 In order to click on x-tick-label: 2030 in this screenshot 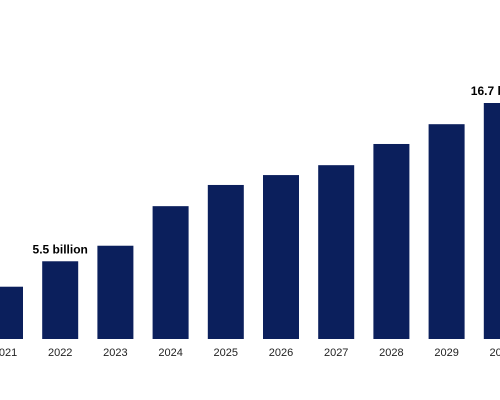, I will do `click(495, 353)`.